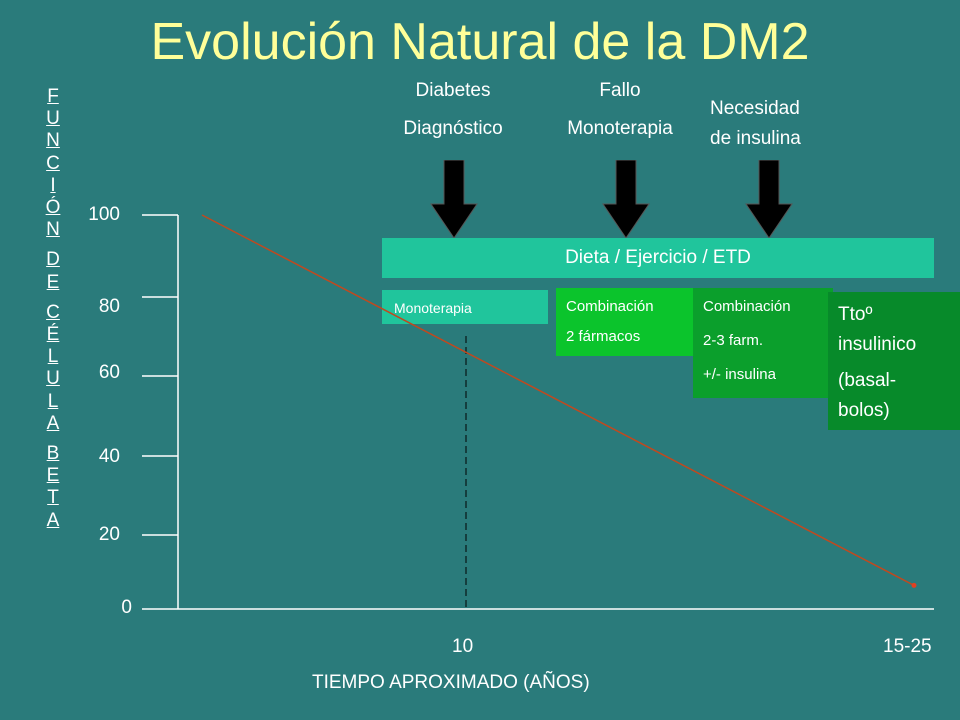 The width and height of the screenshot is (960, 720). I want to click on combination-3-line2: 2-3 farm., so click(733, 340).